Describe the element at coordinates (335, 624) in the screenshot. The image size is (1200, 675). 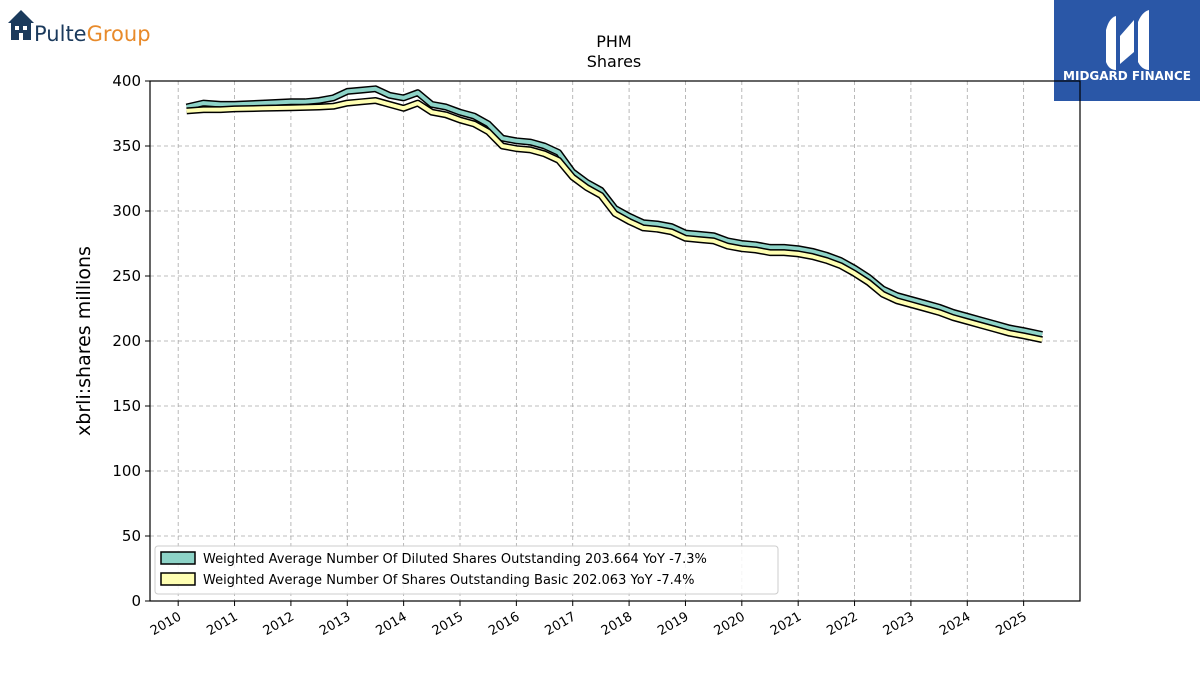
I see `x-tick-label: 2013` at that location.